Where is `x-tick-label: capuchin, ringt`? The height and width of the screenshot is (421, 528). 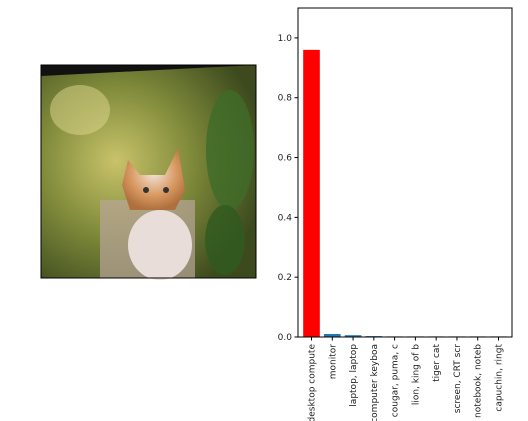
x-tick-label: capuchin, ringt is located at coordinates (499, 378).